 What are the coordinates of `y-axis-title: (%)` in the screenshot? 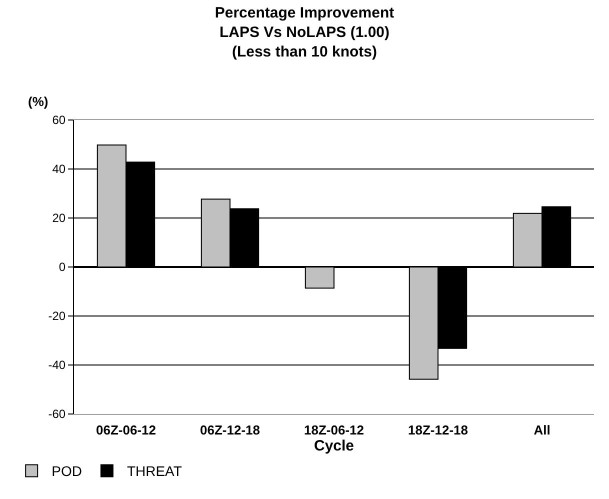 It's located at (38, 101).